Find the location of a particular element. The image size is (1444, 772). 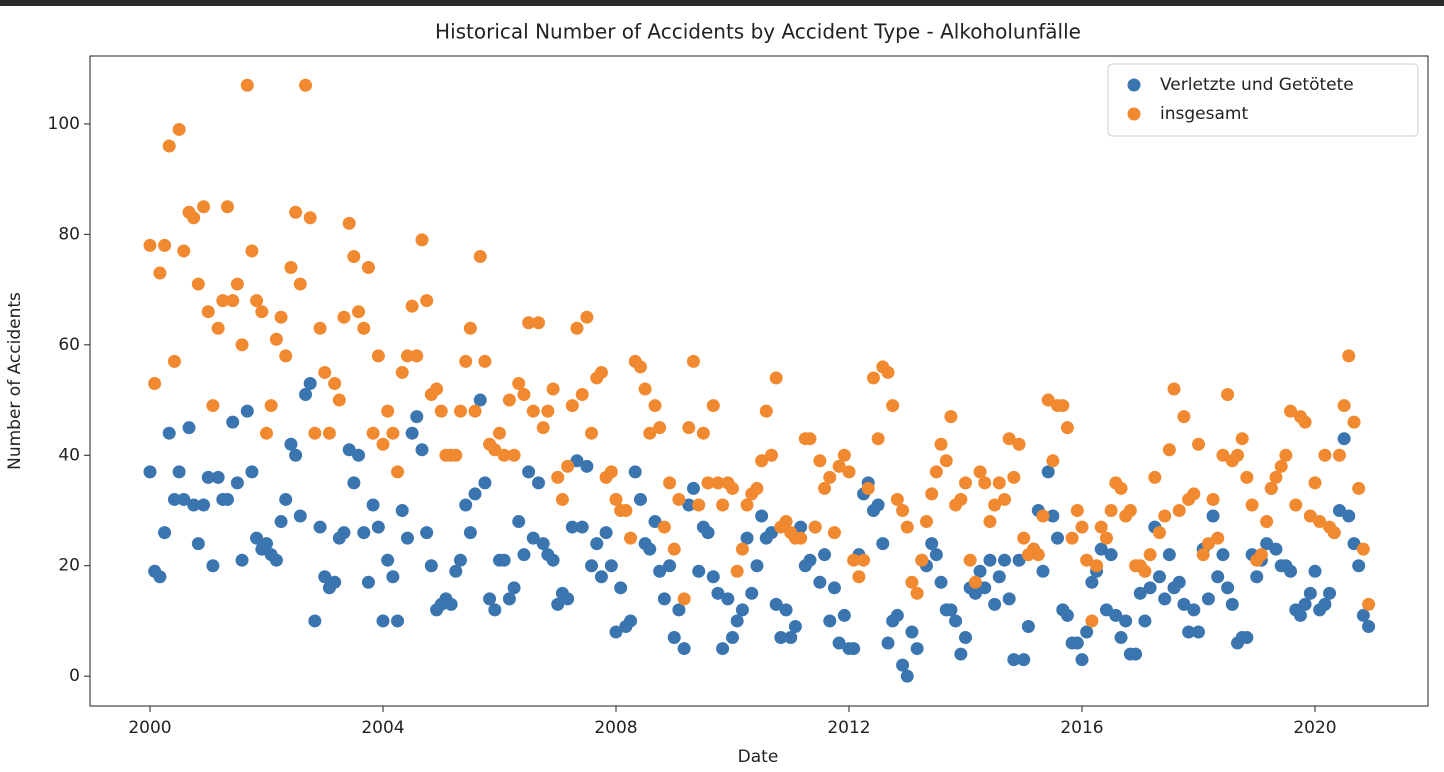

legend-box is located at coordinates (1263, 100).